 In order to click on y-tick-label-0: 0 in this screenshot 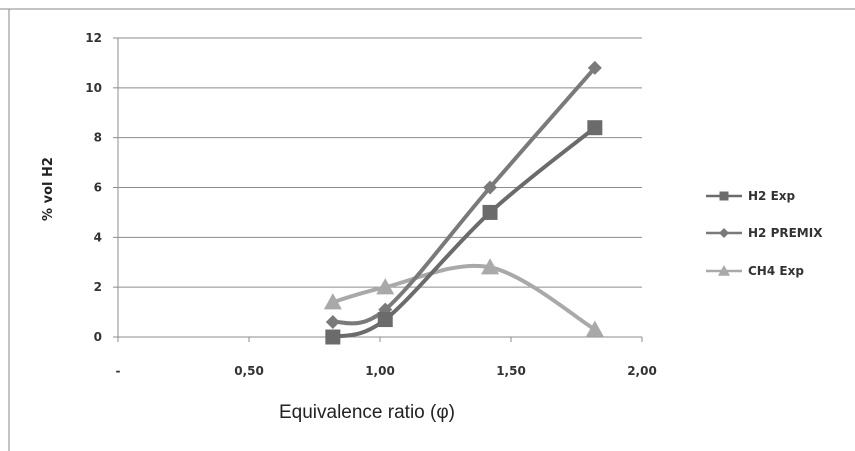, I will do `click(98, 337)`.